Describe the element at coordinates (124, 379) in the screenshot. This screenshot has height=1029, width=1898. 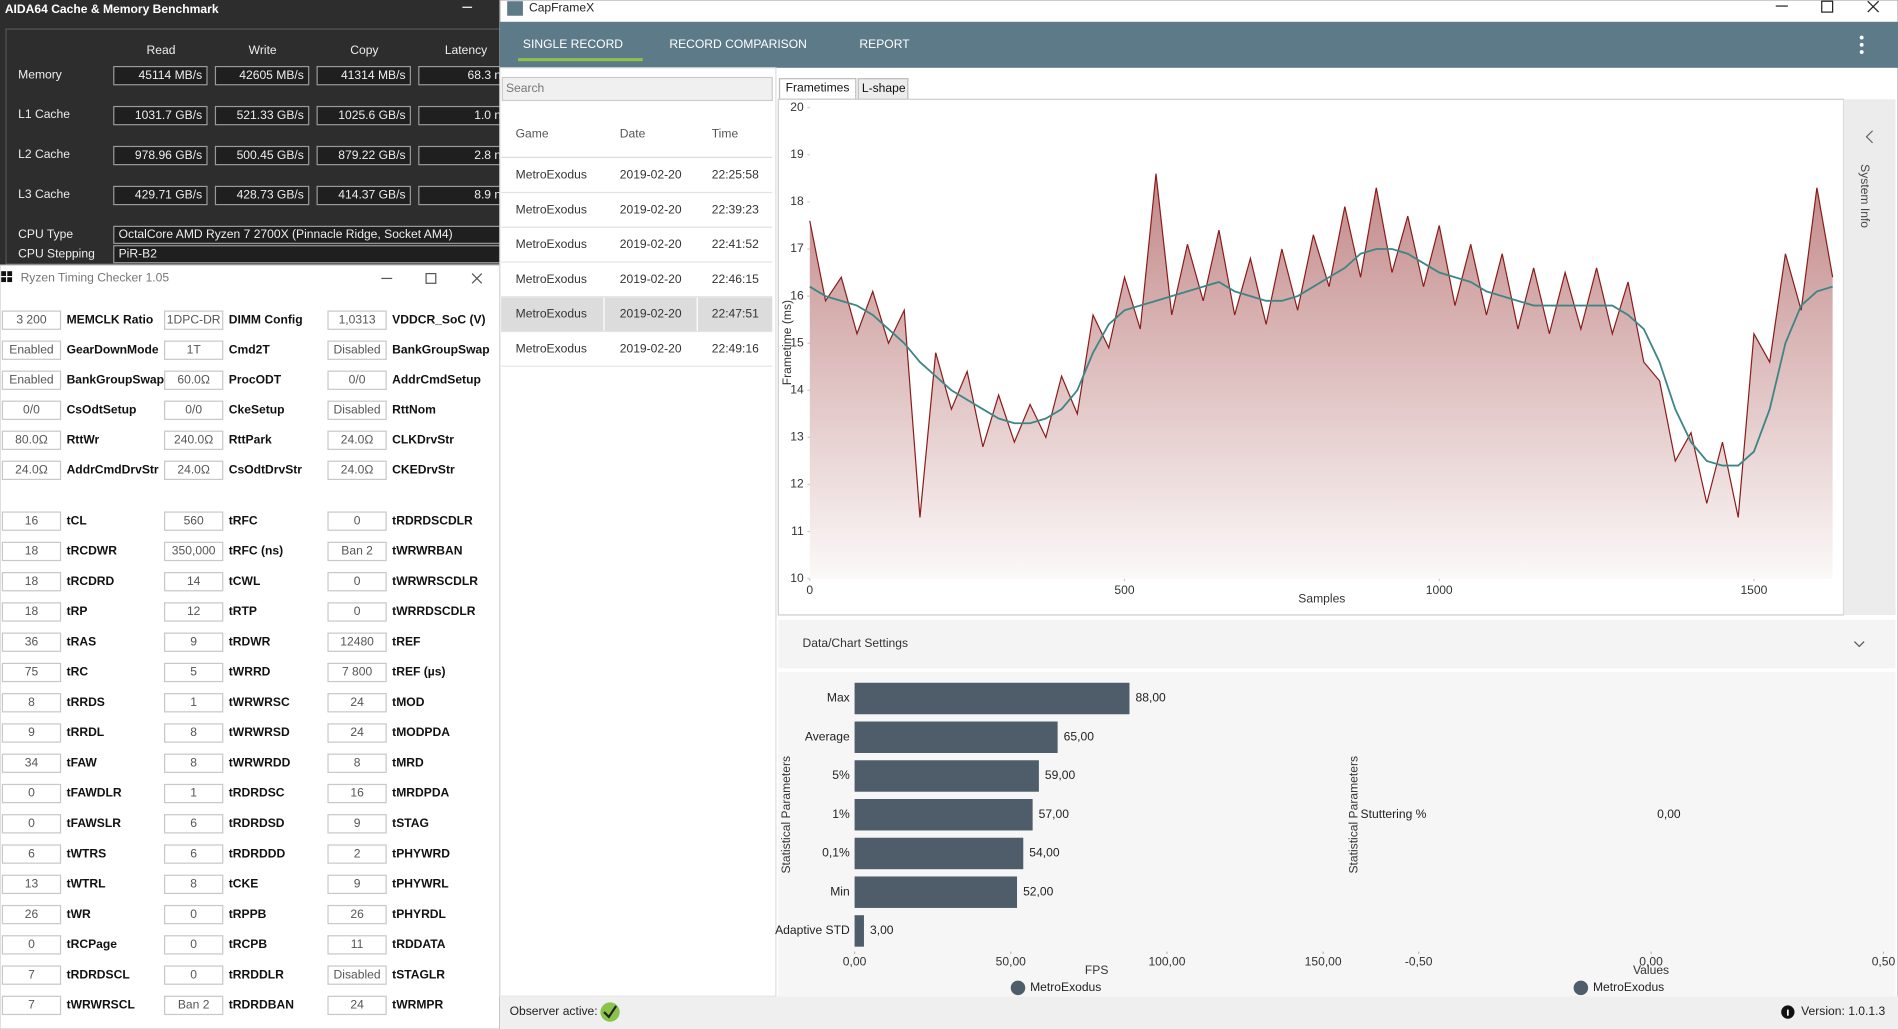
I see `timing-label: BankGroupSwapAlt` at that location.